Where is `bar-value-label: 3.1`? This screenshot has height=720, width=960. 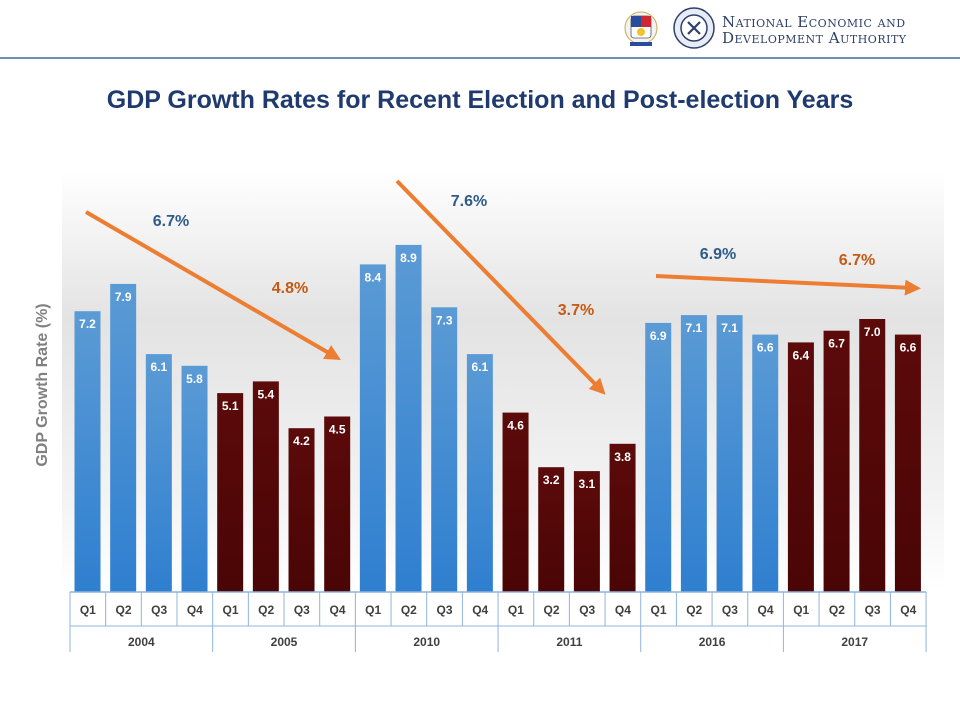 bar-value-label: 3.1 is located at coordinates (587, 484).